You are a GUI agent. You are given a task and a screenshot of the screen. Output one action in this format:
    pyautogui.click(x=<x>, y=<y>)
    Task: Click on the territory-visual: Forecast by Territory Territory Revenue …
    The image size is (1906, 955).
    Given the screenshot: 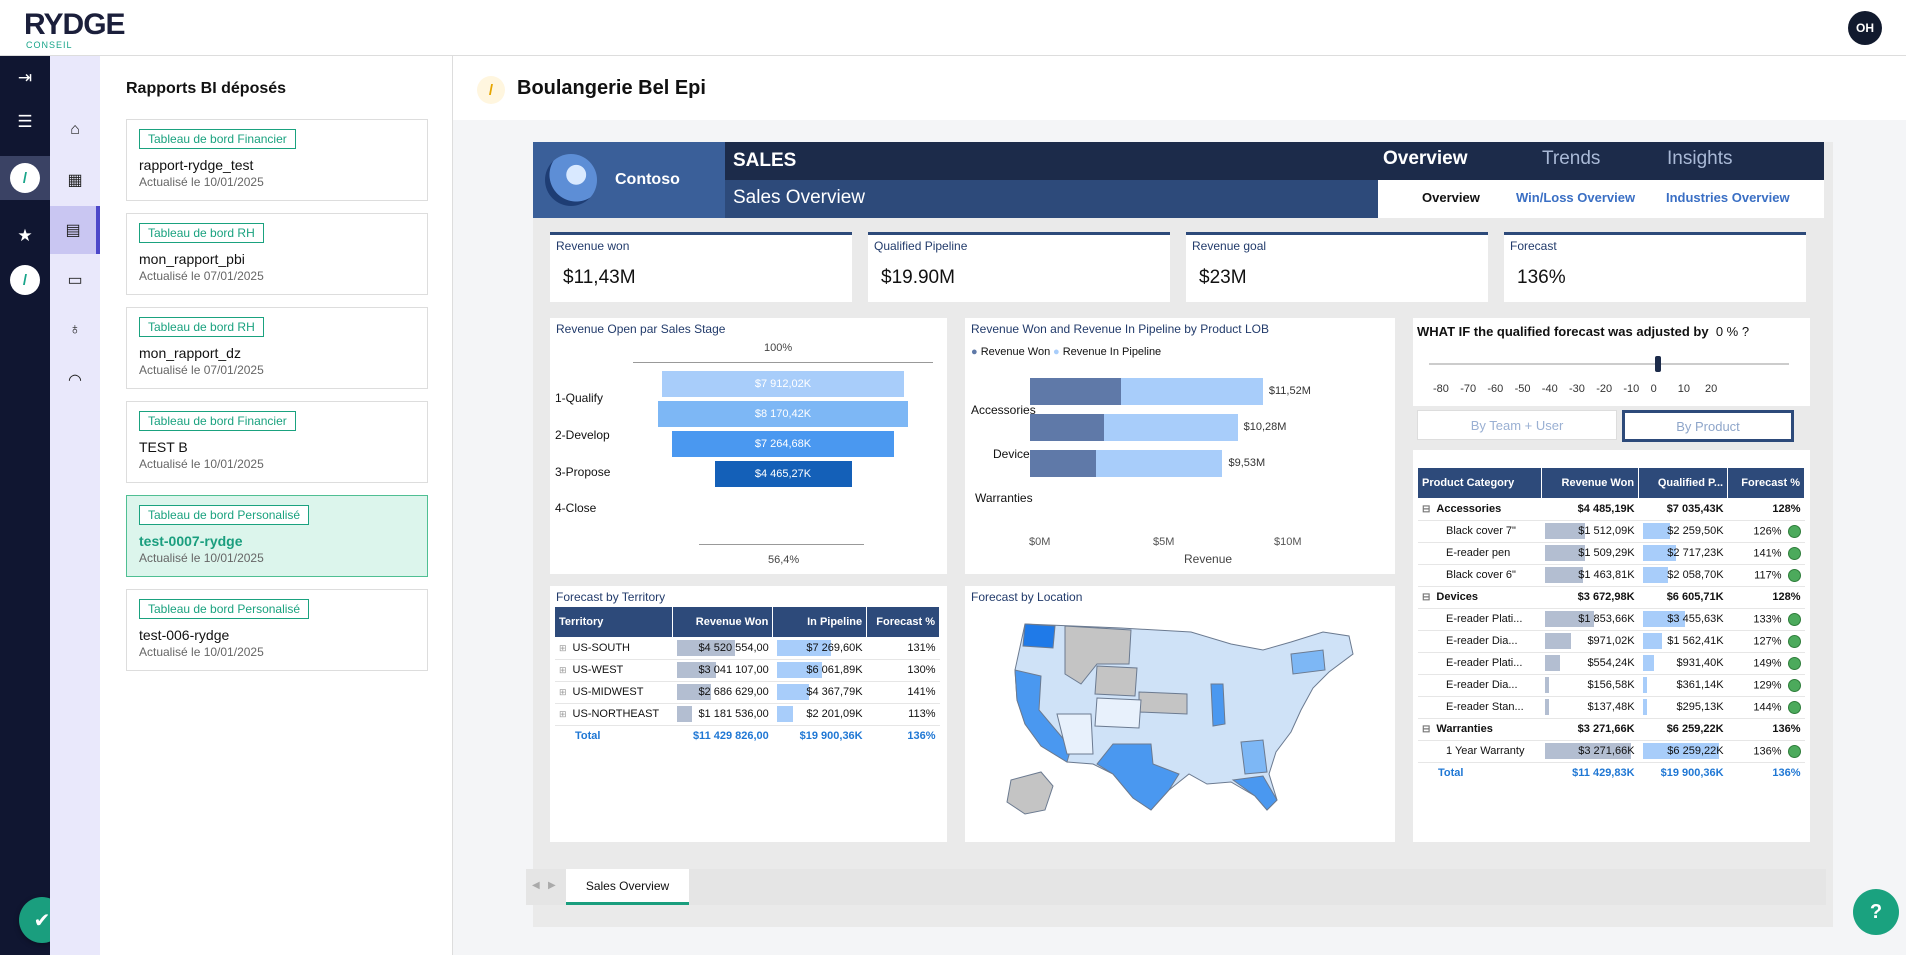 What is the action you would take?
    pyautogui.click(x=748, y=714)
    